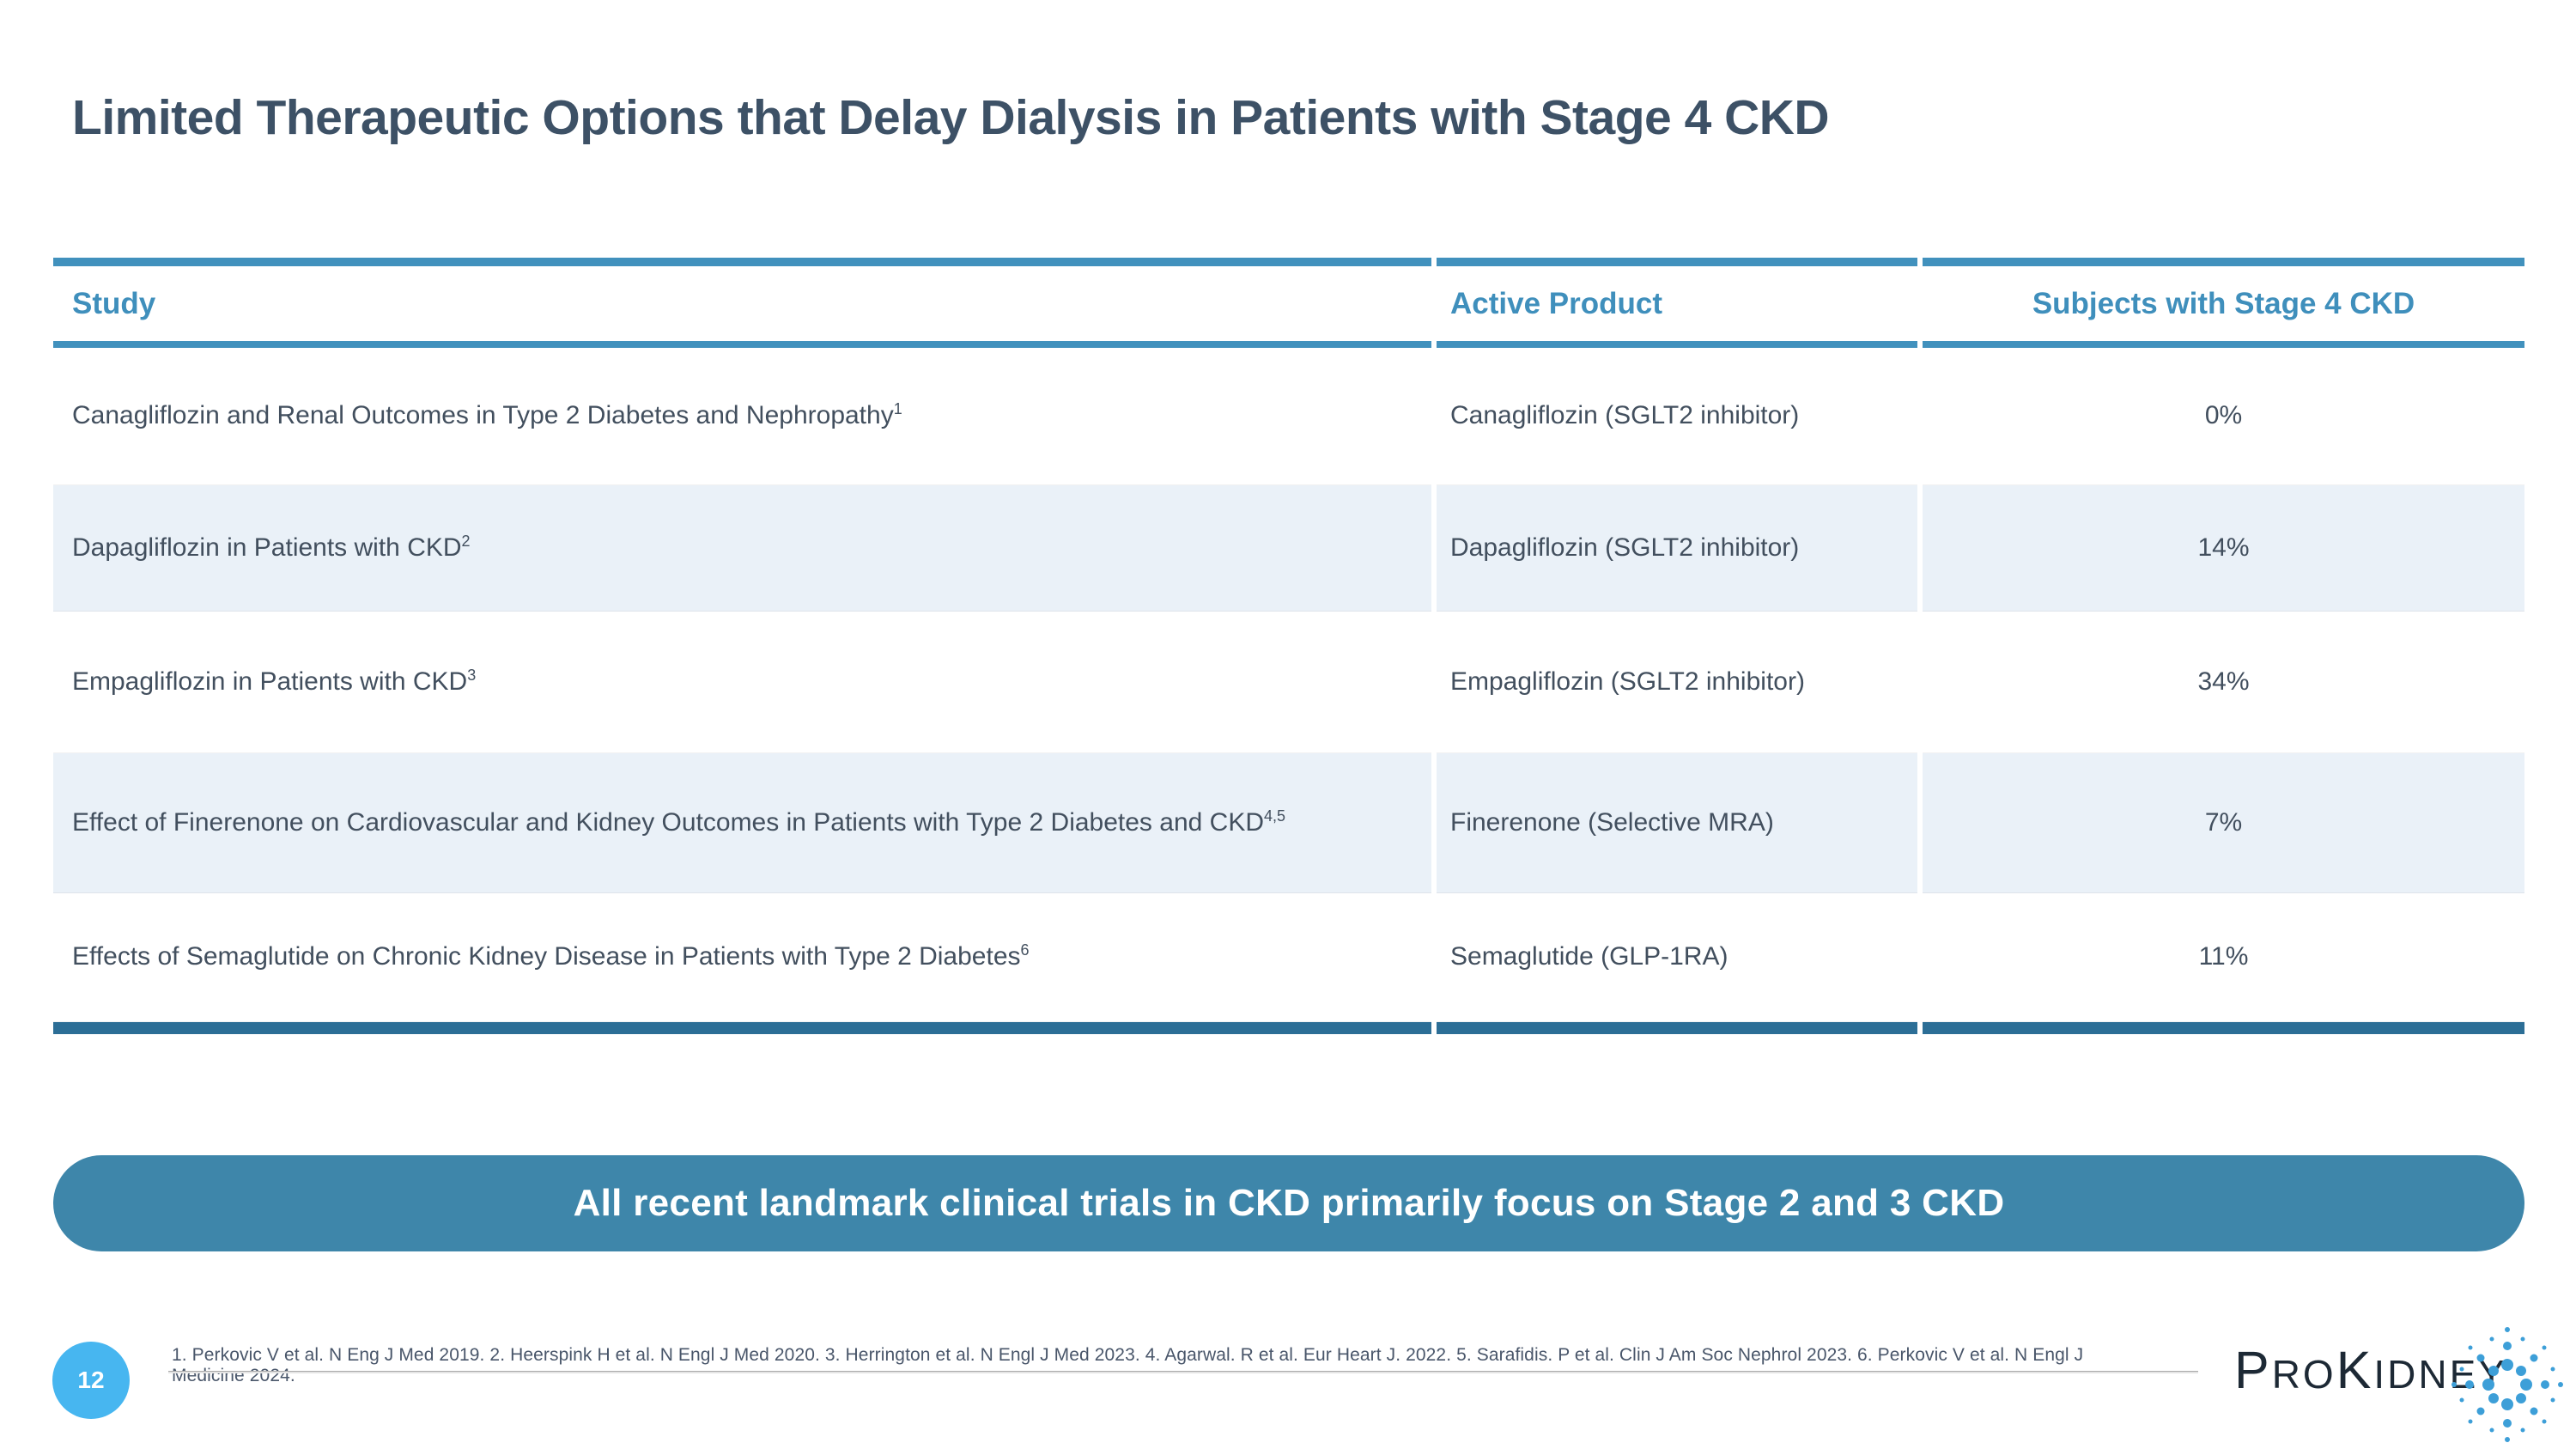  I want to click on reference-superscript: 3, so click(472, 675).